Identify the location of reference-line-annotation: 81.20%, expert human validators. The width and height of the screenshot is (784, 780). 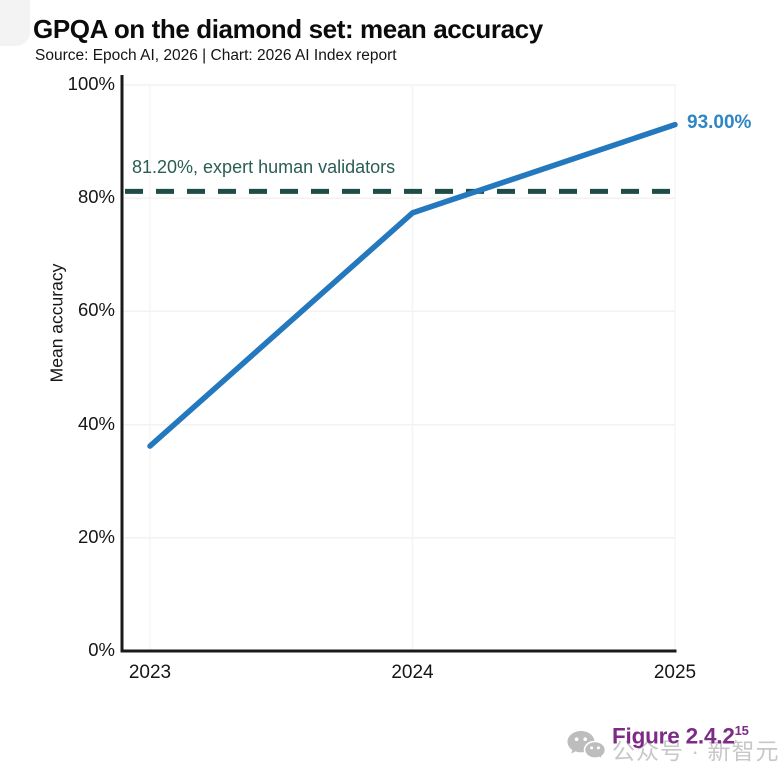
(264, 167).